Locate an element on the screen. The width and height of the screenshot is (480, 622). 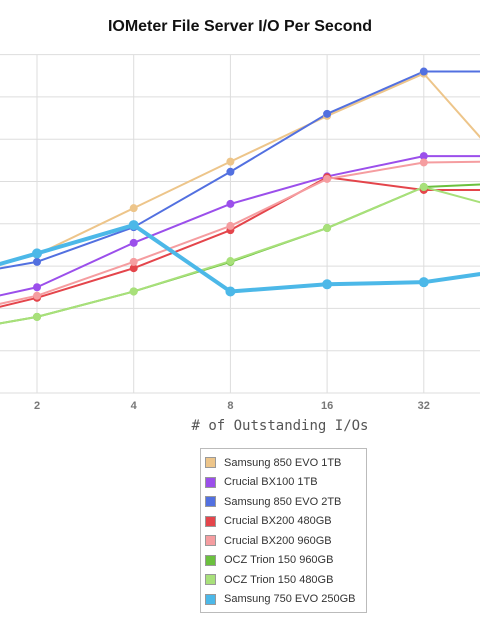
x-tick-label: 32 is located at coordinates (424, 406).